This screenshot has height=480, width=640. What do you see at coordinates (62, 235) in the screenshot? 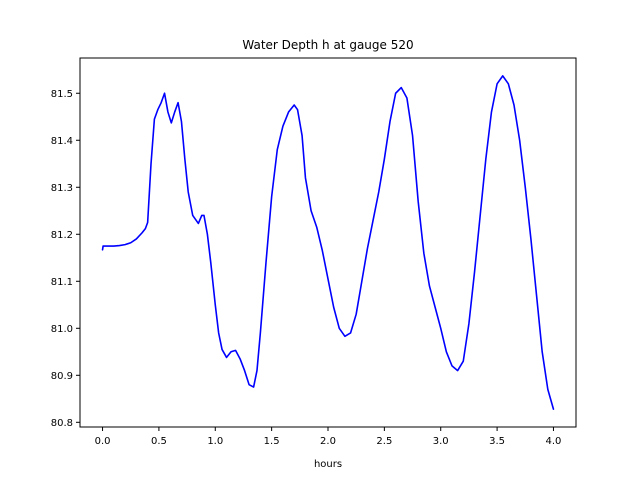
I see `y-tick-label: 81.2` at bounding box center [62, 235].